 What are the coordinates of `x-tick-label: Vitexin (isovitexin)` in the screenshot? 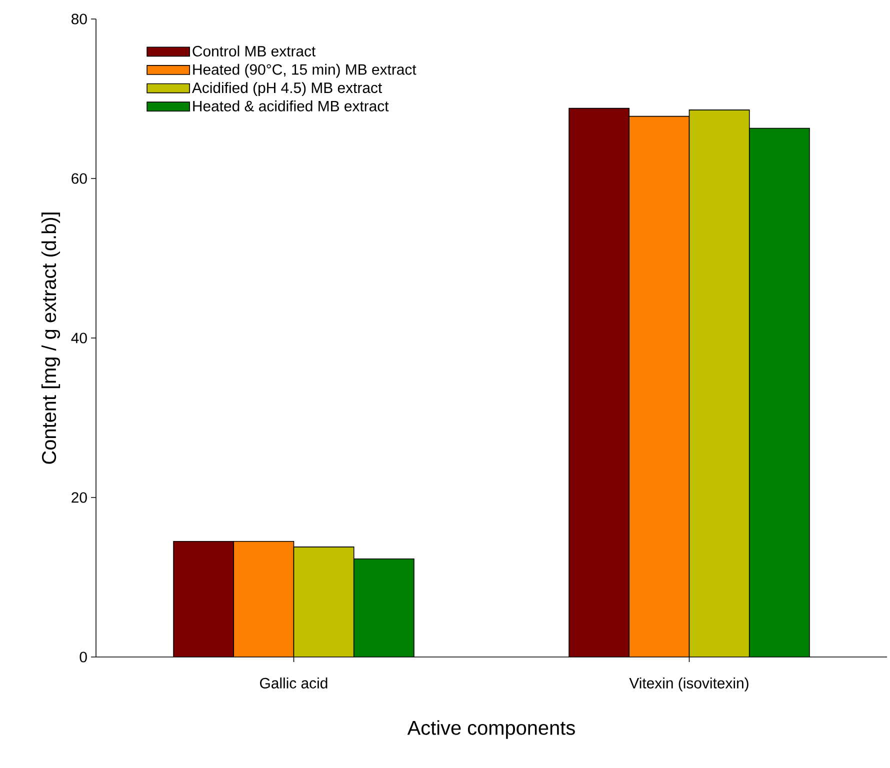 It's located at (688, 685).